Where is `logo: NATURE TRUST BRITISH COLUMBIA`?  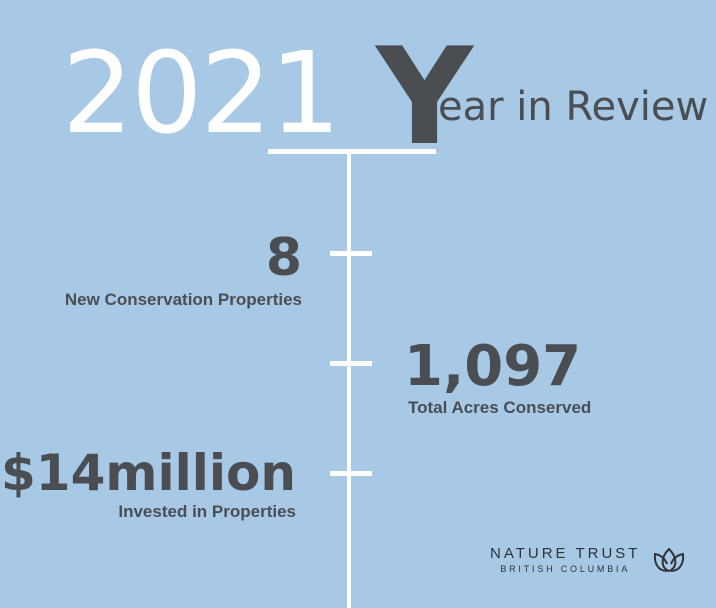 logo: NATURE TRUST BRITISH COLUMBIA is located at coordinates (565, 560).